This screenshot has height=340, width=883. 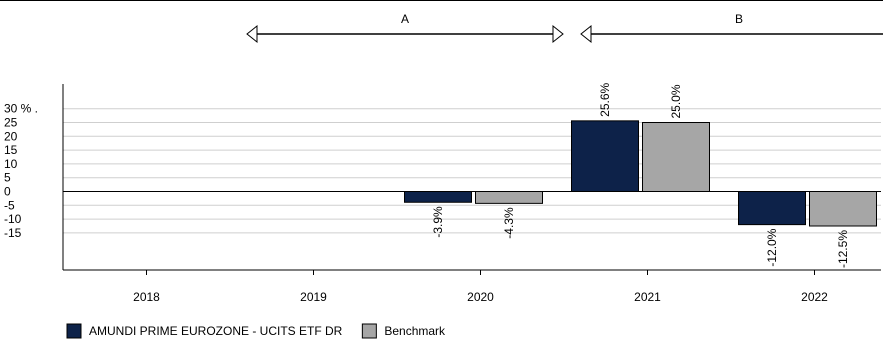 I want to click on period-label: B, so click(x=739, y=19).